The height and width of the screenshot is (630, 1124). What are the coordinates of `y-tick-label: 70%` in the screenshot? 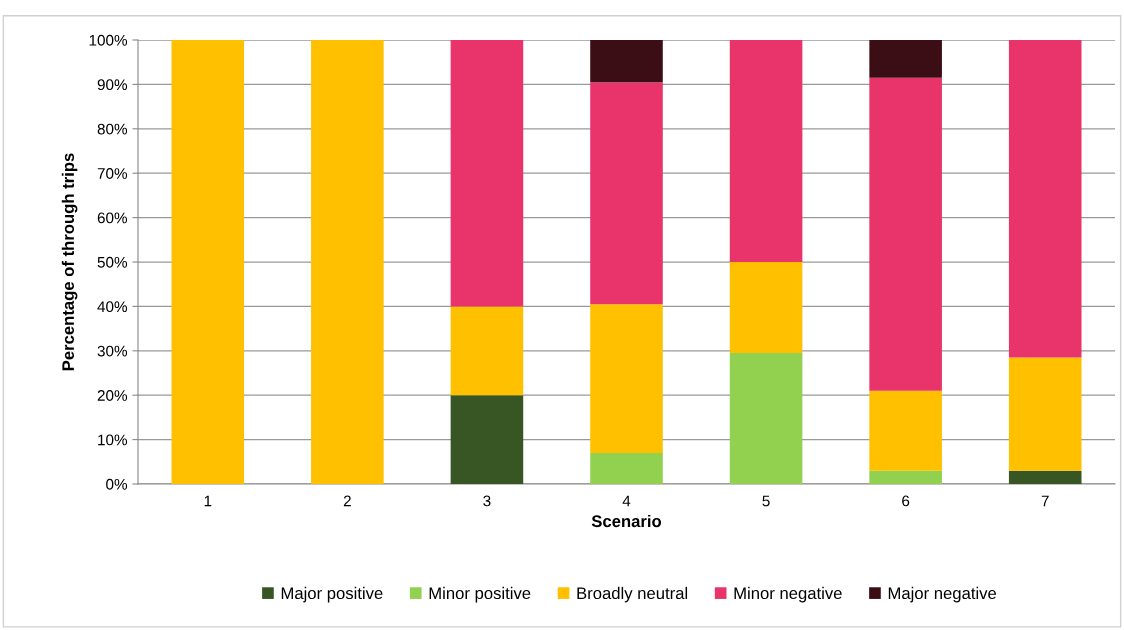 It's located at (112, 173).